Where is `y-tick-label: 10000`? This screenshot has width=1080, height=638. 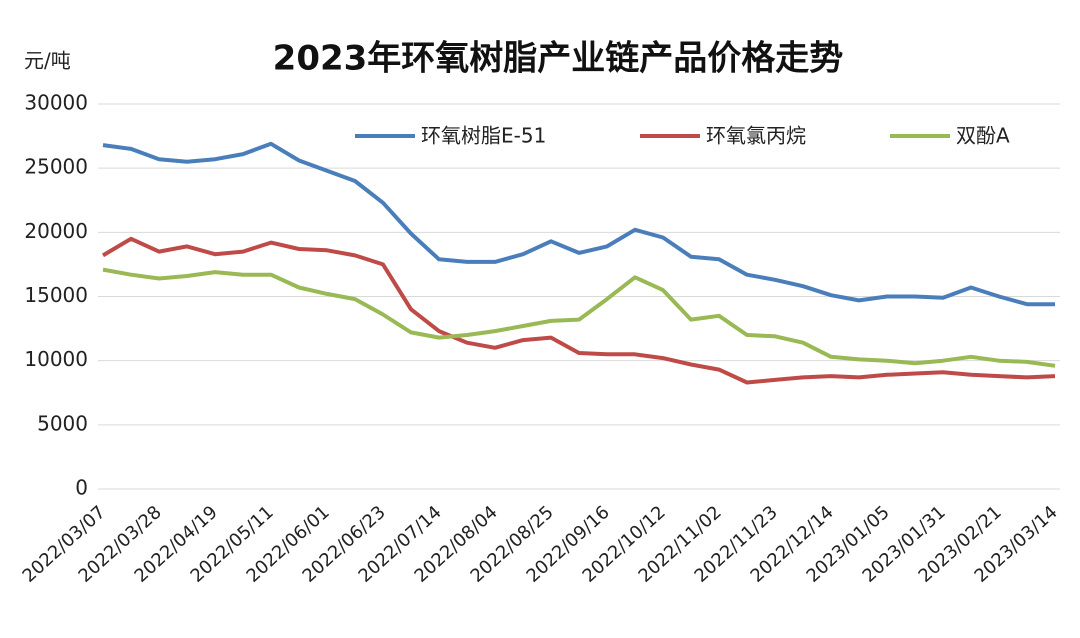 y-tick-label: 10000 is located at coordinates (56, 359).